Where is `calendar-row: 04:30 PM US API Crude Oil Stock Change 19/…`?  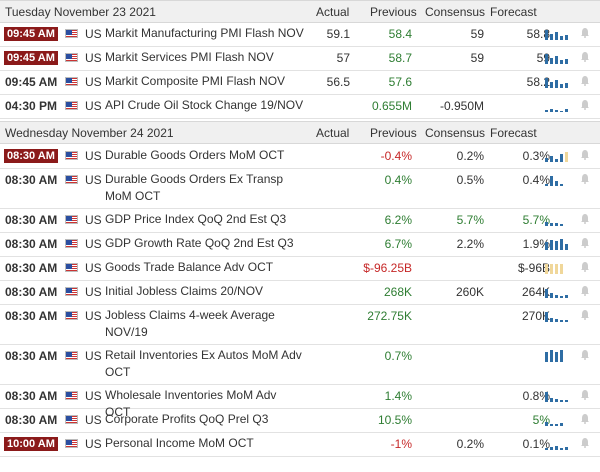 calendar-row: 04:30 PM US API Crude Oil Stock Change 19/… is located at coordinates (300, 107).